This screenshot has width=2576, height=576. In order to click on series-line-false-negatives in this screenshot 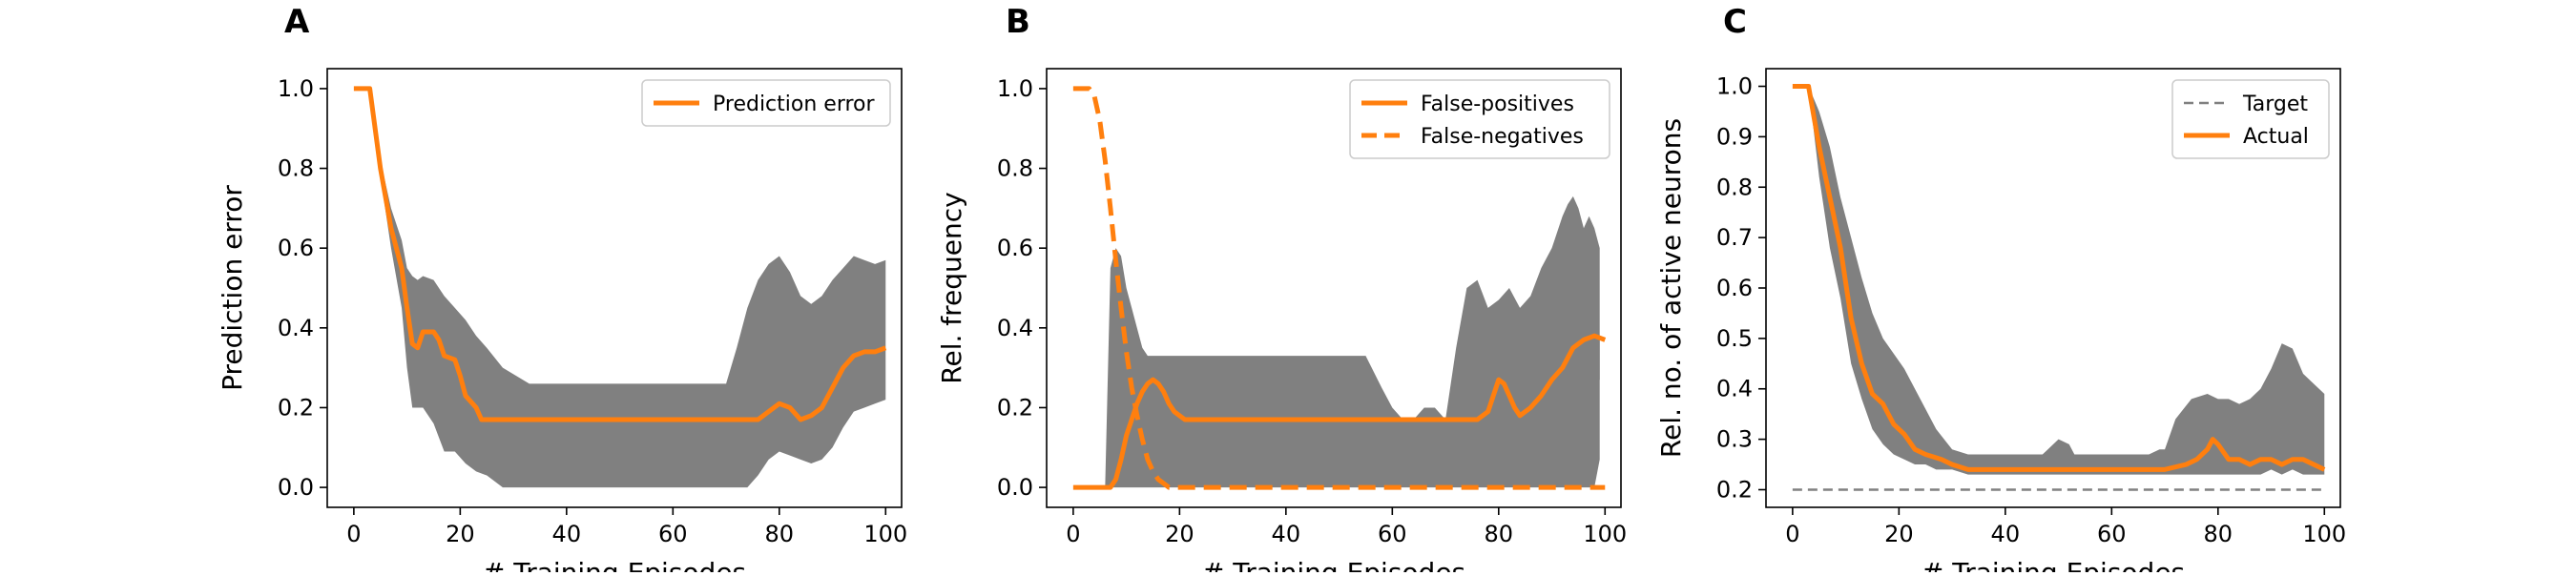, I will do `click(1339, 288)`.